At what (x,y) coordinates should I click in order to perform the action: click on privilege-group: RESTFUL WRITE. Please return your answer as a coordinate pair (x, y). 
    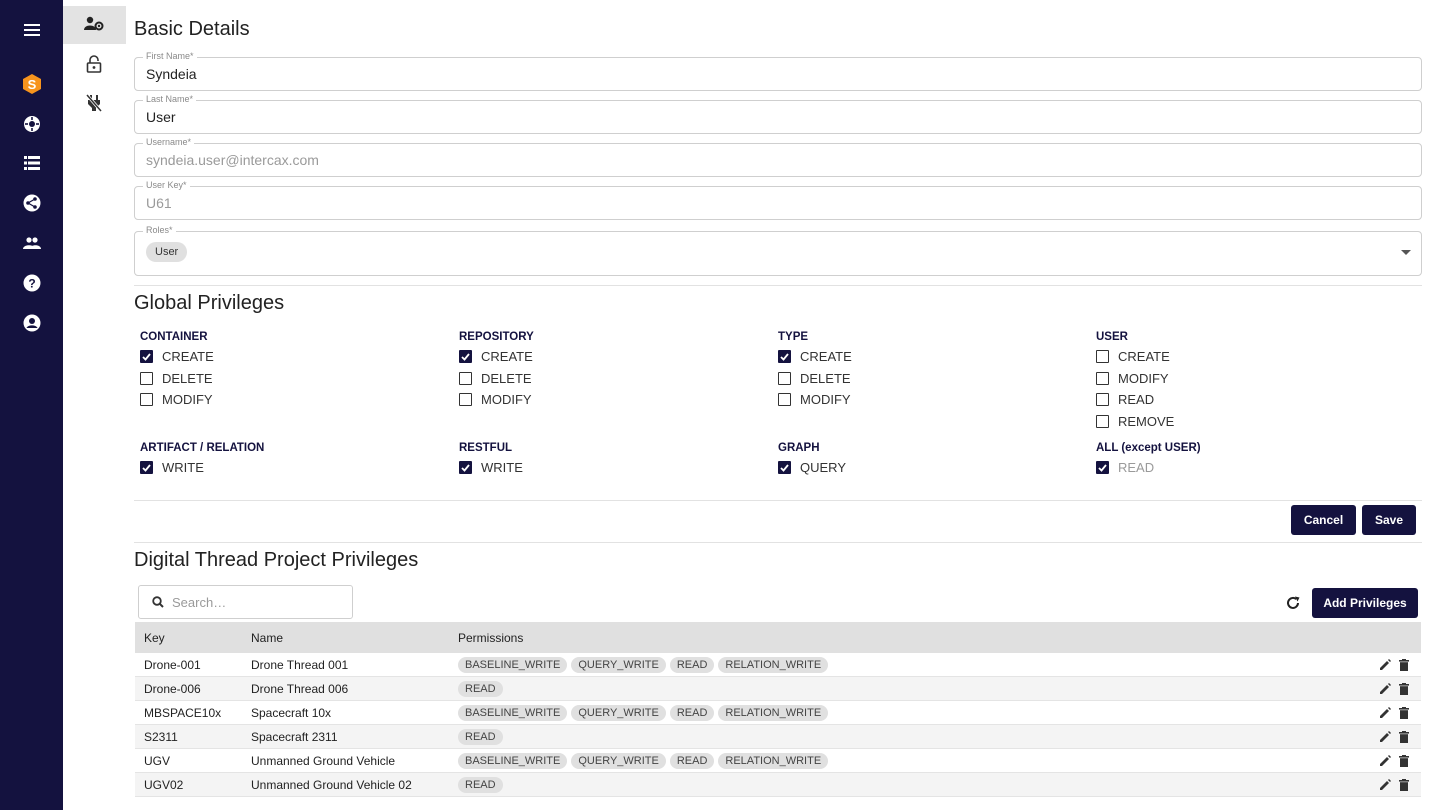
    Looking at the image, I should click on (491, 460).